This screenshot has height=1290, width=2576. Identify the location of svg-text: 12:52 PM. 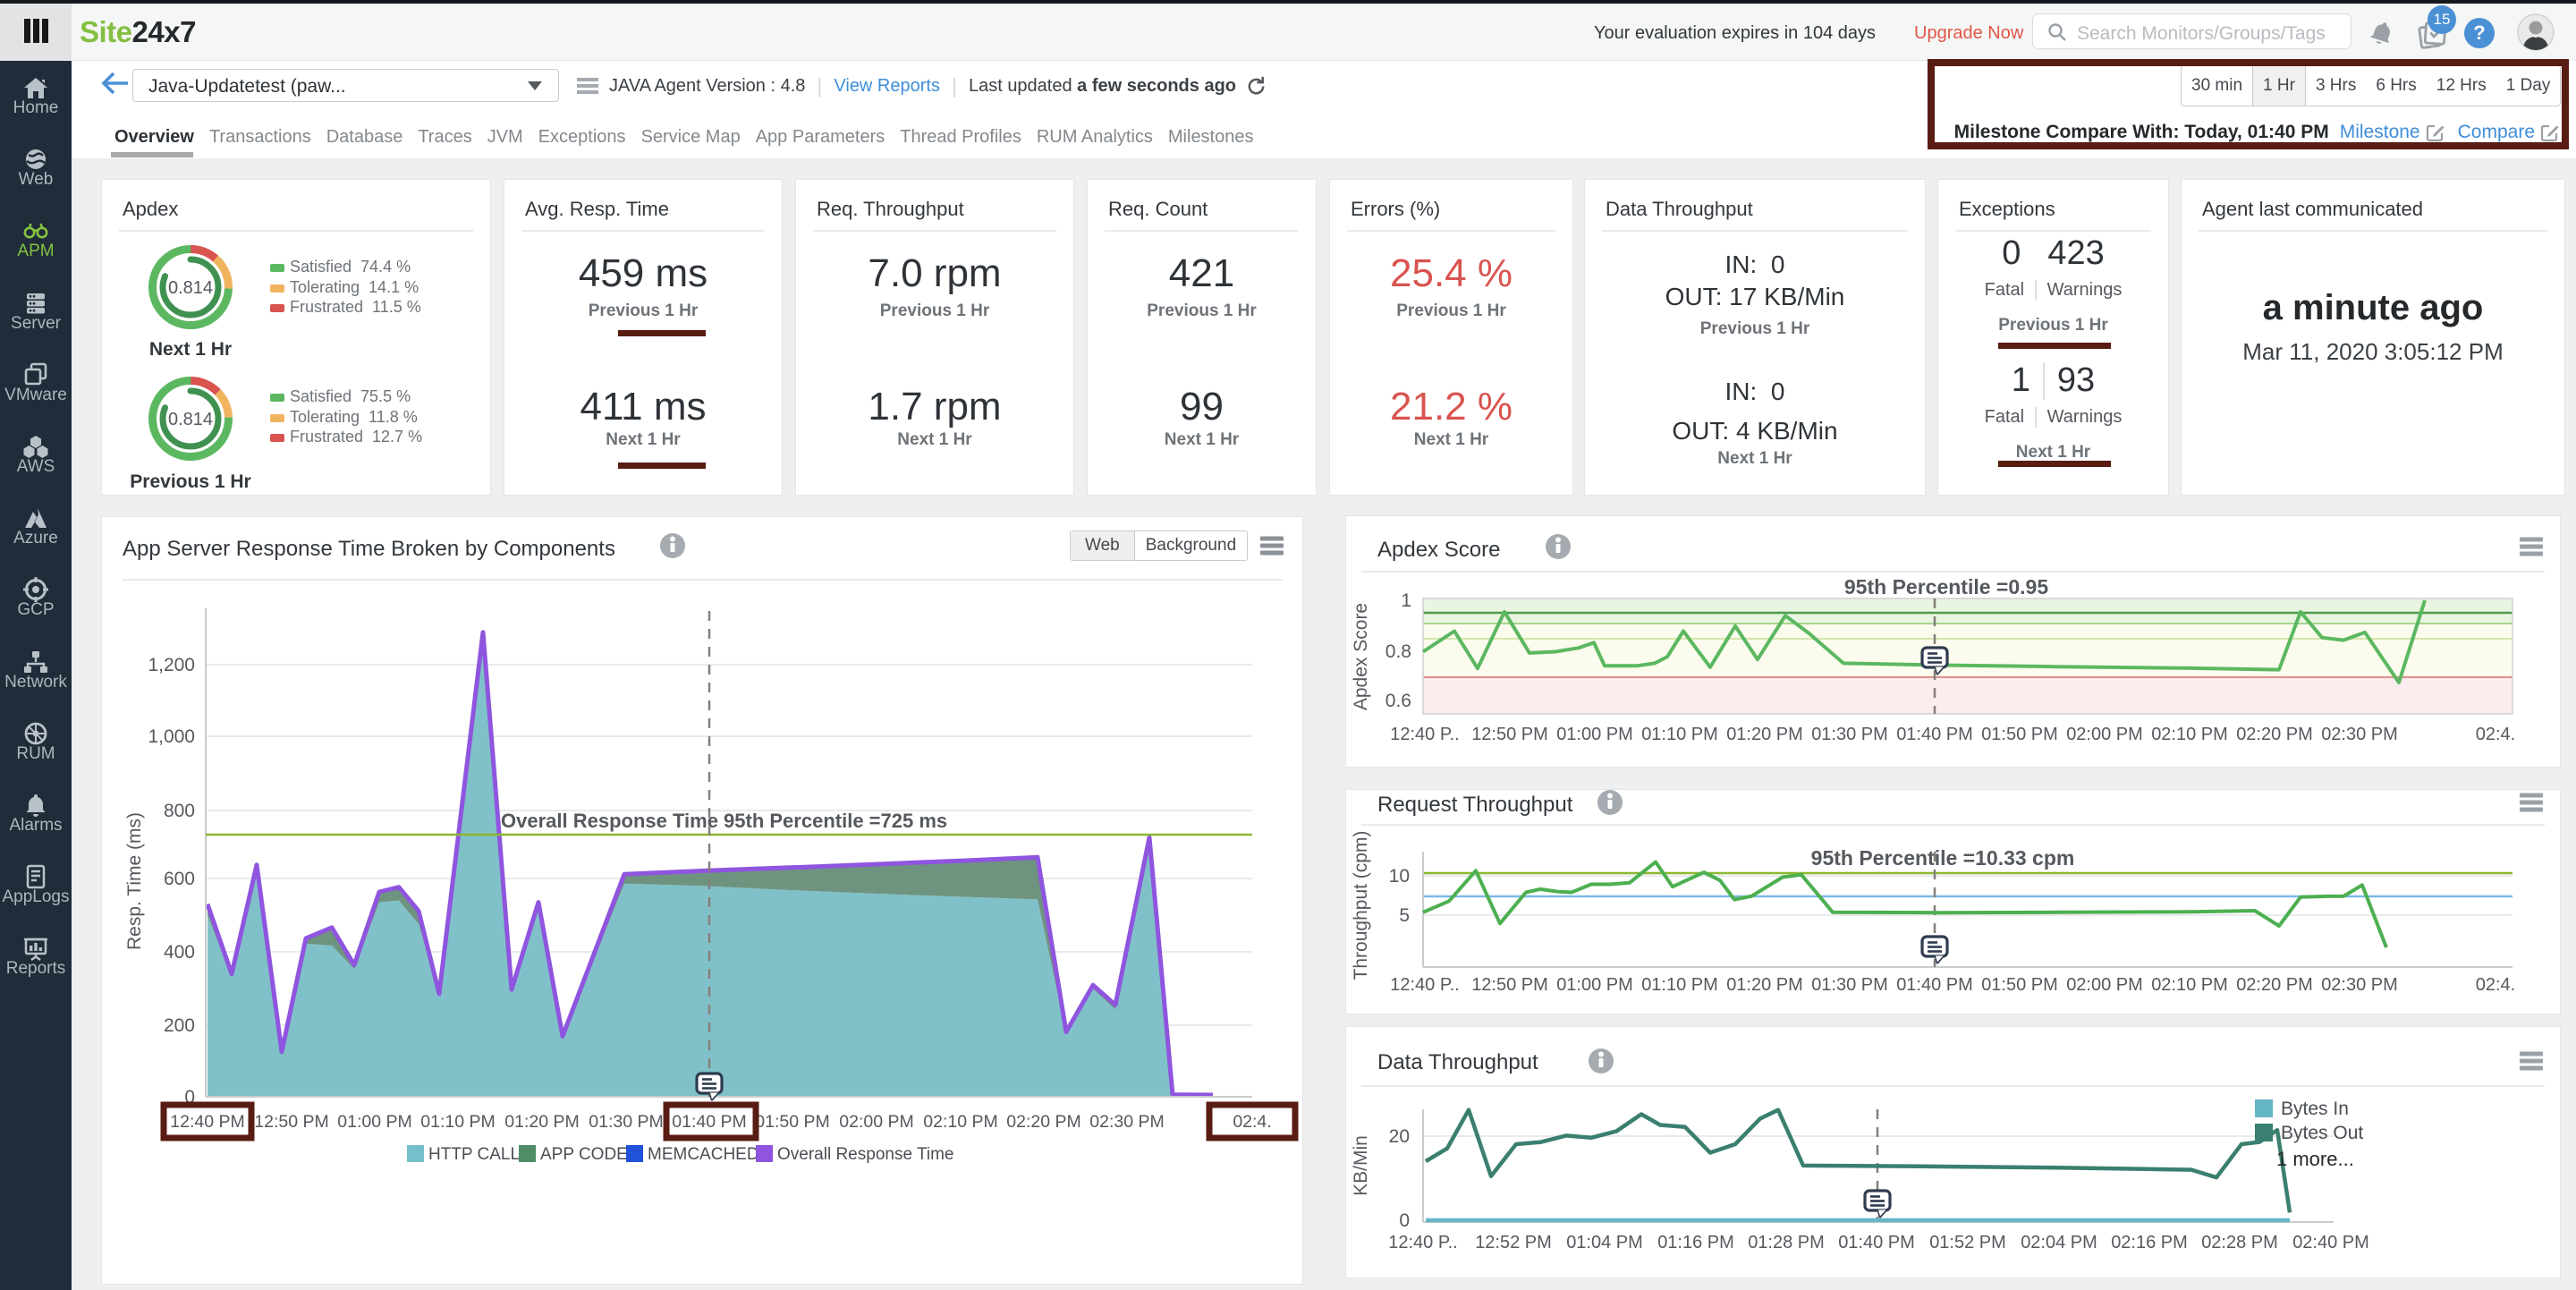
(1513, 1242).